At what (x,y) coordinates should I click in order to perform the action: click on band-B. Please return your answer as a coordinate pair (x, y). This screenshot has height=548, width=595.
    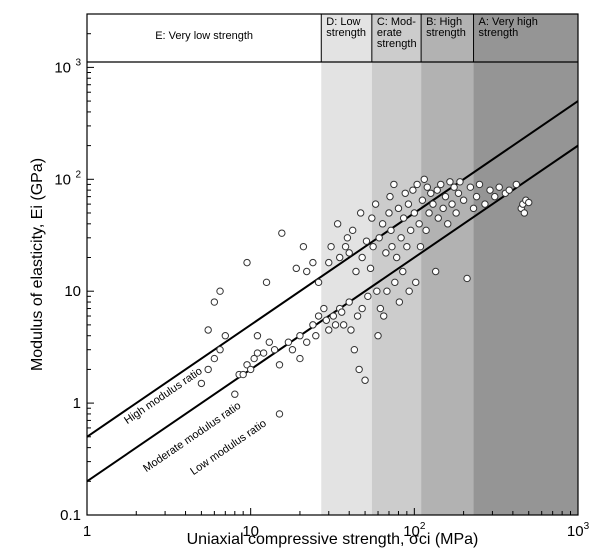
    Looking at the image, I should click on (447, 264).